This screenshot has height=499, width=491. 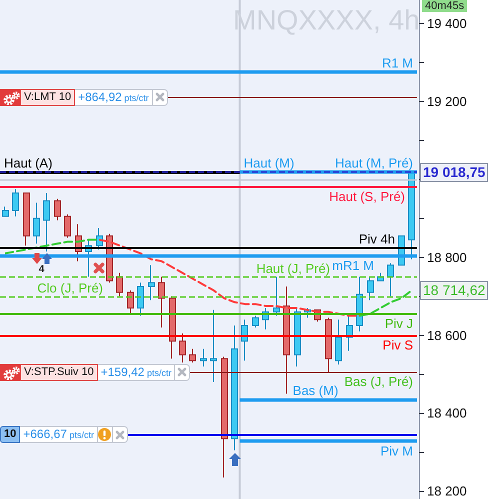 I want to click on text: 40m45s, so click(x=445, y=6).